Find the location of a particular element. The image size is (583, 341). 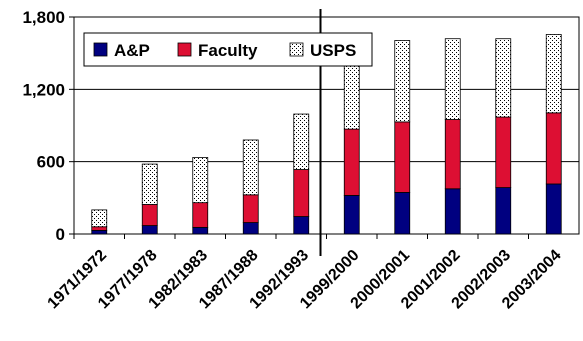

legend-label: Faculty is located at coordinates (228, 50).